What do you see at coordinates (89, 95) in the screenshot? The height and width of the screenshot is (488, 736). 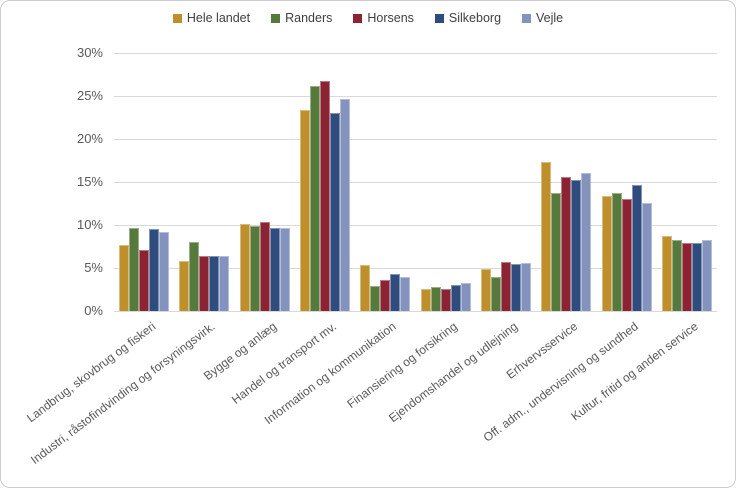 I see `y-axis-tick-label: 25%` at bounding box center [89, 95].